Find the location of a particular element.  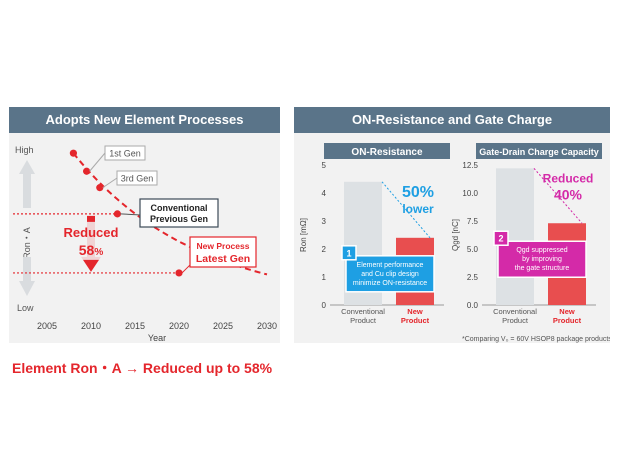

x-tick-label: 2005 is located at coordinates (47, 326).